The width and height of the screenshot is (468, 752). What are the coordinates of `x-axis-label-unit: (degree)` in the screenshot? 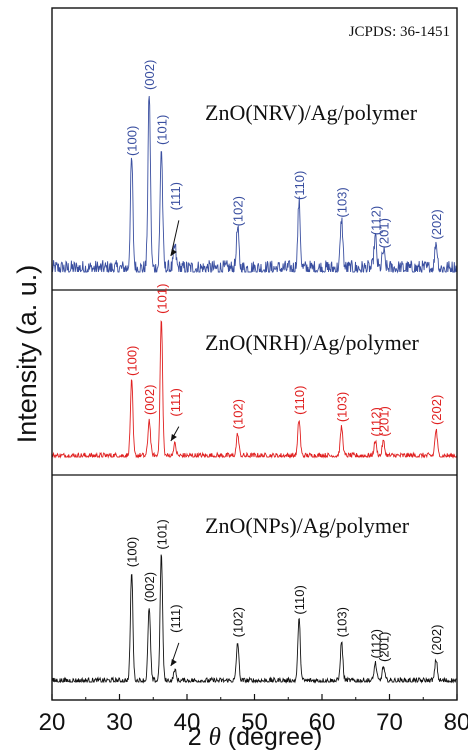 It's located at (271, 737).